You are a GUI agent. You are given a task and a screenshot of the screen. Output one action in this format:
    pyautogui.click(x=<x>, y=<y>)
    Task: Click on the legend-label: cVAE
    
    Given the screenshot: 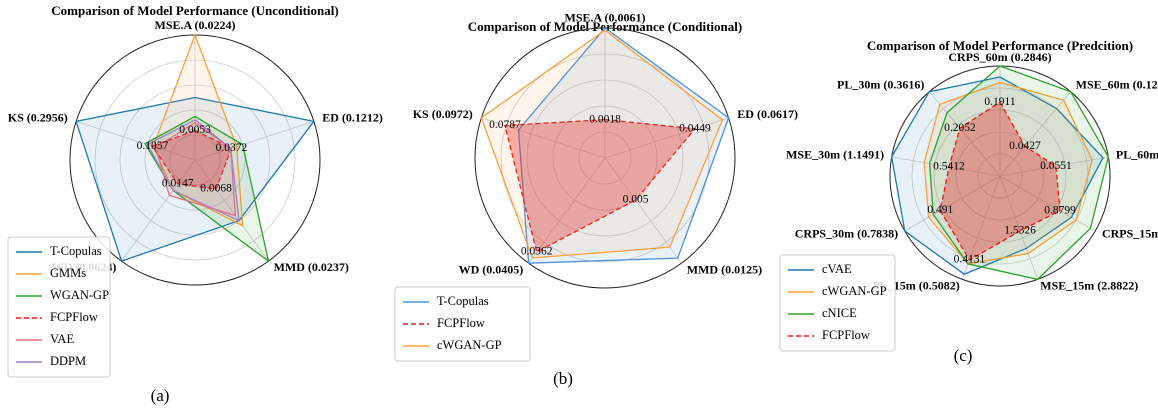 What is the action you would take?
    pyautogui.click(x=837, y=269)
    